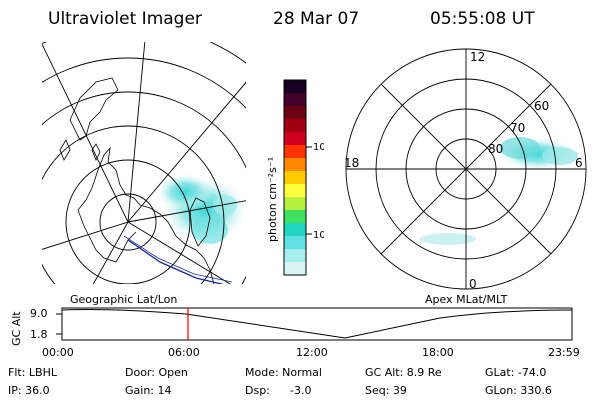 This screenshot has width=600, height=400. I want to click on lat-label-80: 80, so click(495, 149).